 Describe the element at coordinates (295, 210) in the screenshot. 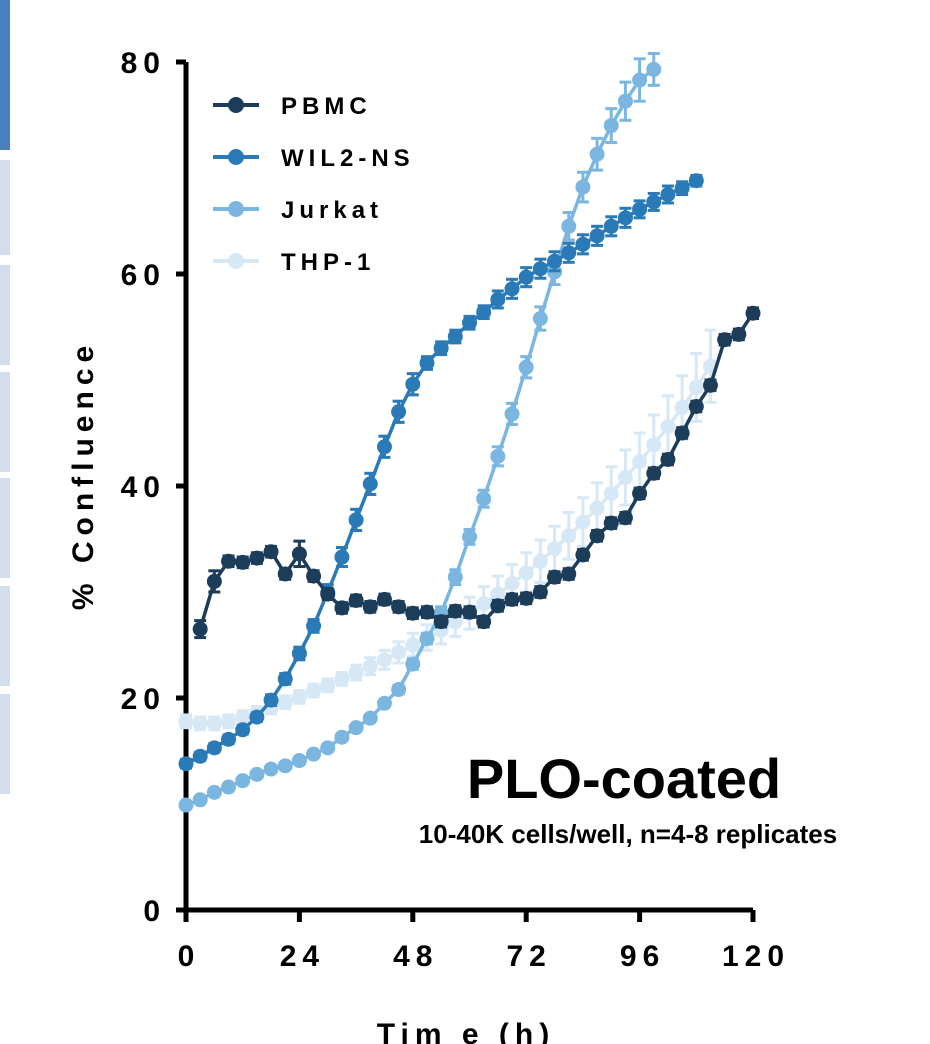

I see `legend-item-jurkat: Jurkat` at that location.